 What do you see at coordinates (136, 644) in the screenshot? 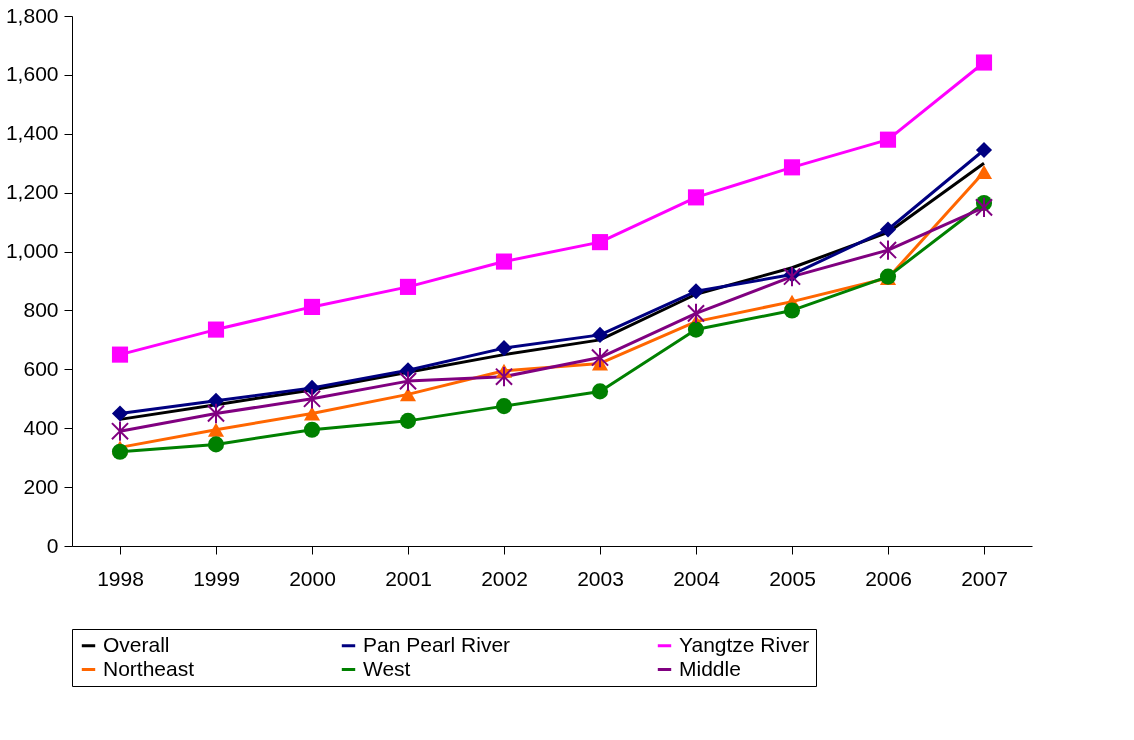
I see `legend-label: Overall` at bounding box center [136, 644].